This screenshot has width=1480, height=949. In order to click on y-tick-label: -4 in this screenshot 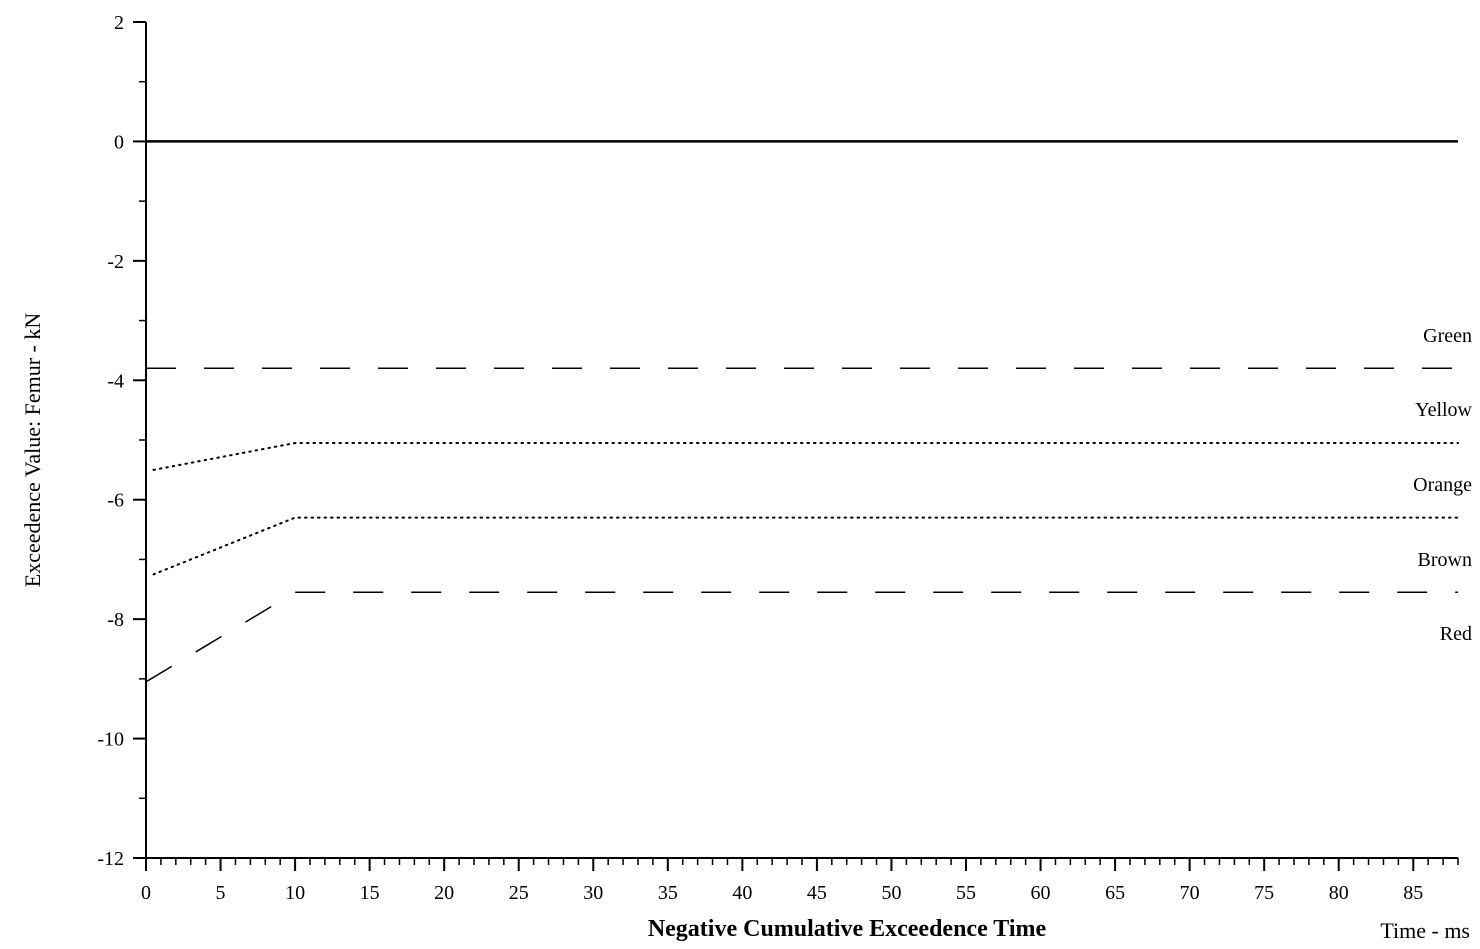, I will do `click(115, 381)`.